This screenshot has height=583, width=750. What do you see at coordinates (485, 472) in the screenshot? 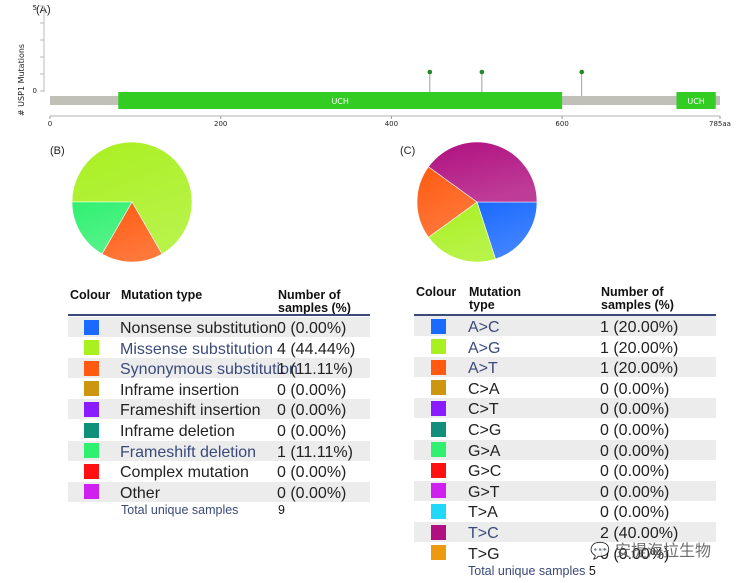
I see `mutation-type-label: G>C` at bounding box center [485, 472].